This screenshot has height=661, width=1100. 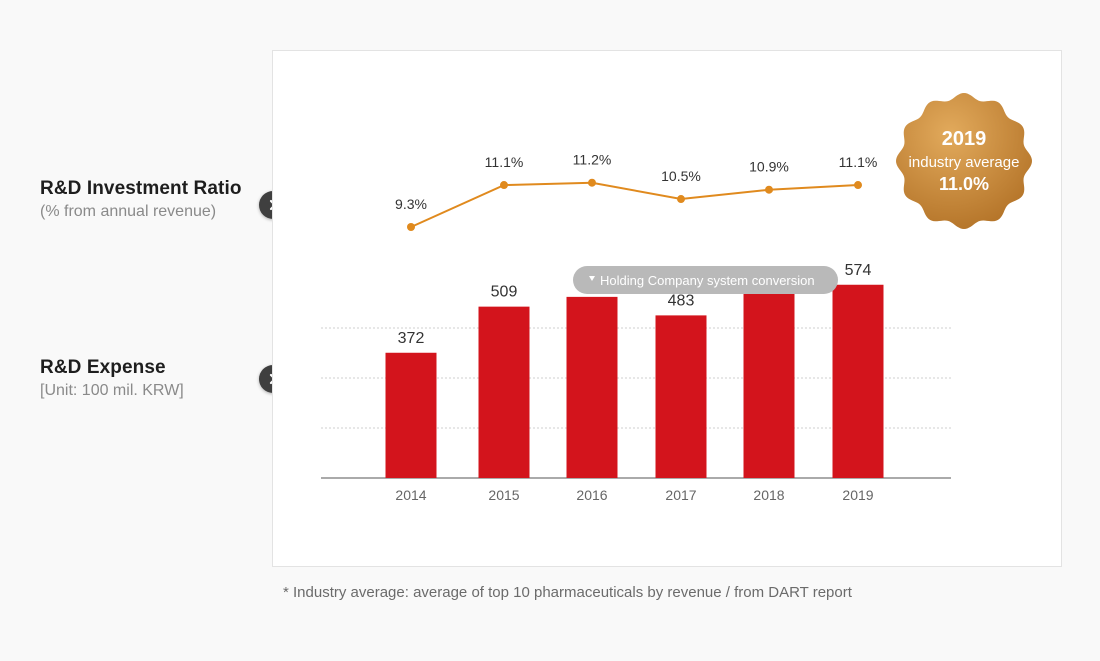 I want to click on ratio-value-label-2017: 10.5%, so click(x=681, y=176).